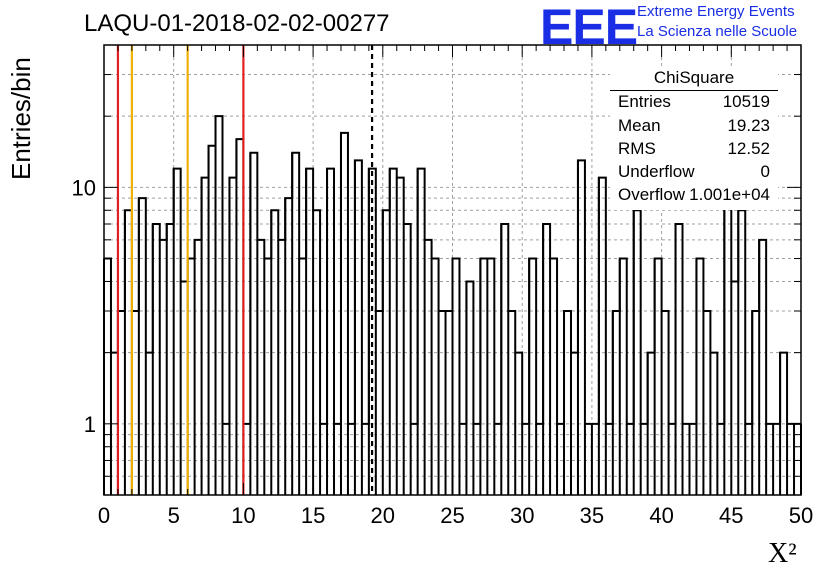 The width and height of the screenshot is (836, 572). I want to click on stats-key: RMS, so click(637, 148).